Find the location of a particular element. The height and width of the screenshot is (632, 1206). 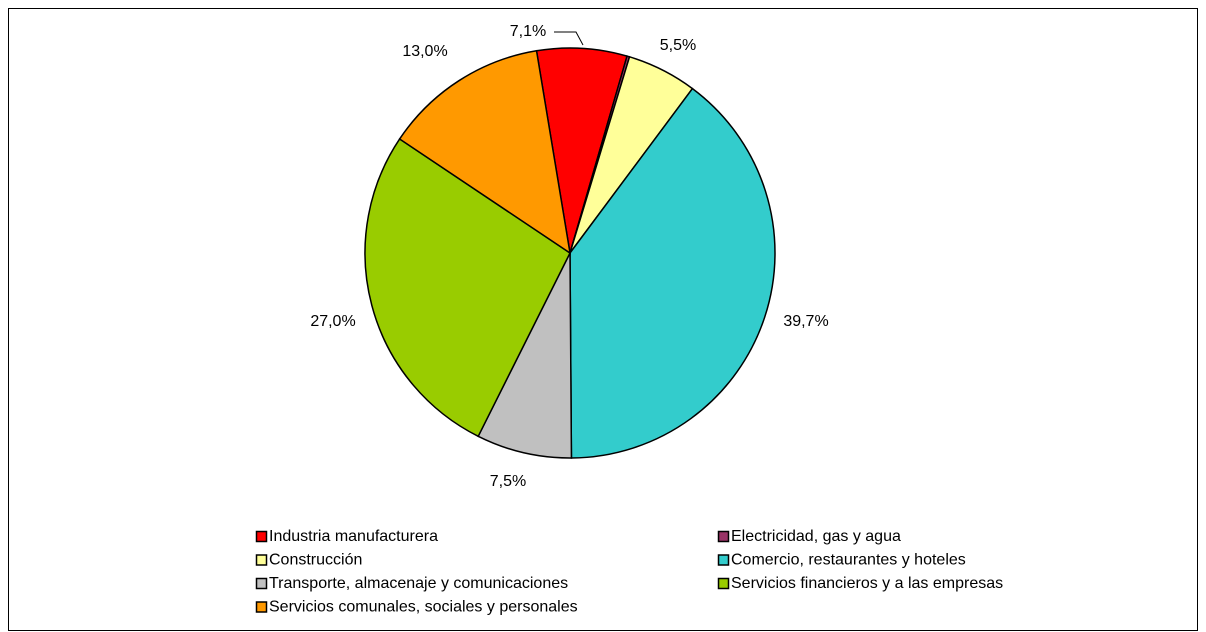

legend-label: Industria manufacturera is located at coordinates (353, 536).